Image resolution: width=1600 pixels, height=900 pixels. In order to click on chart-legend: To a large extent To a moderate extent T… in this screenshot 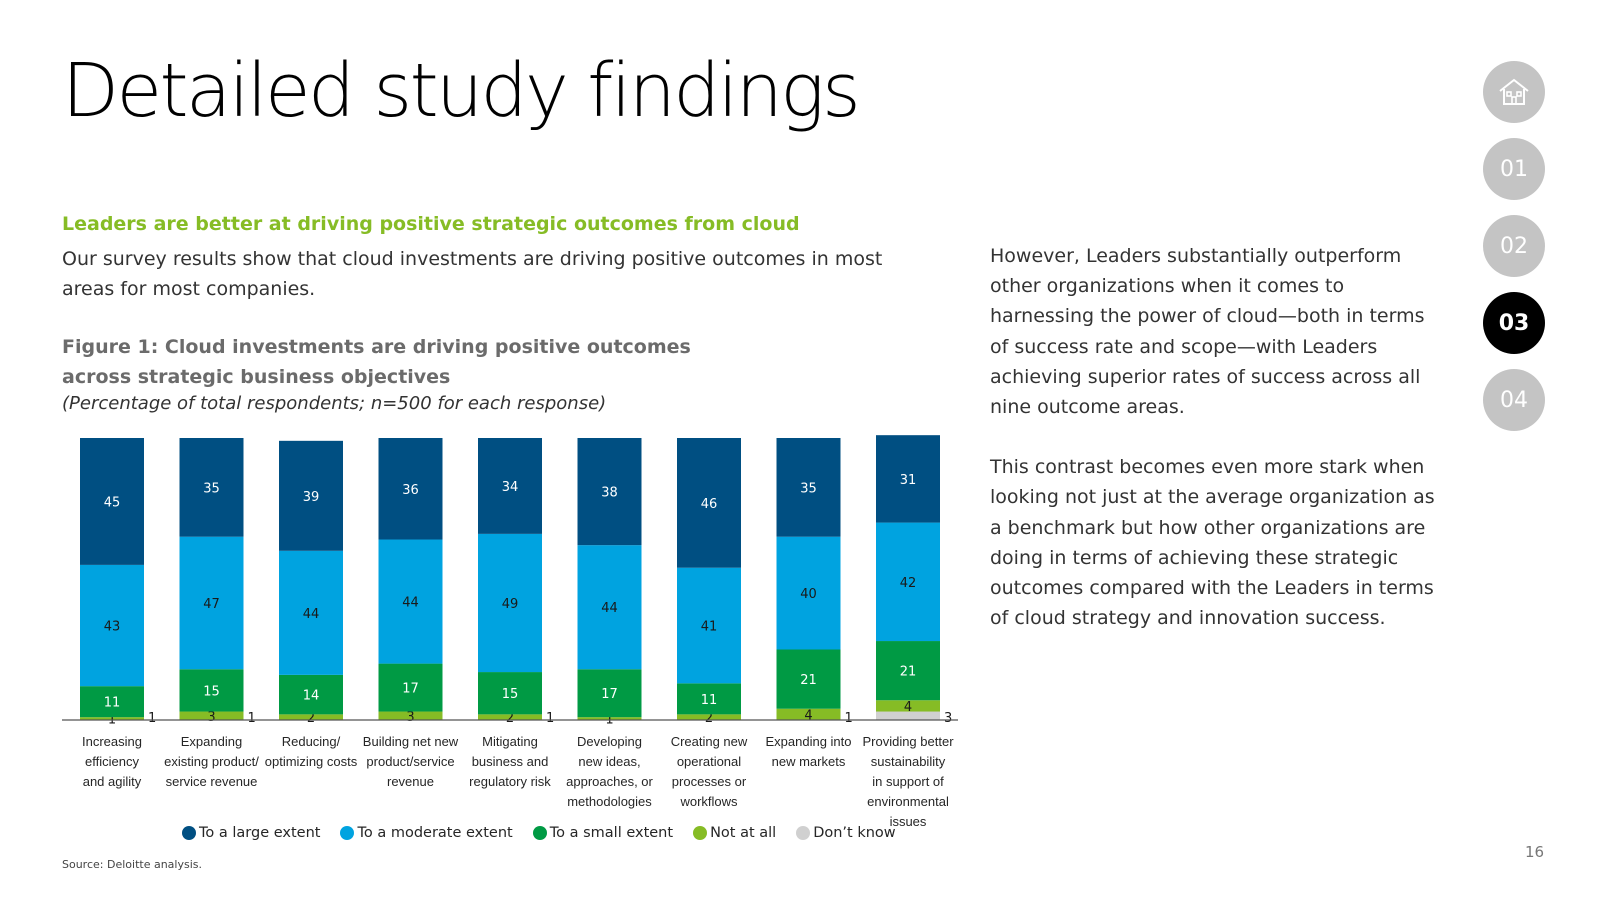, I will do `click(539, 833)`.